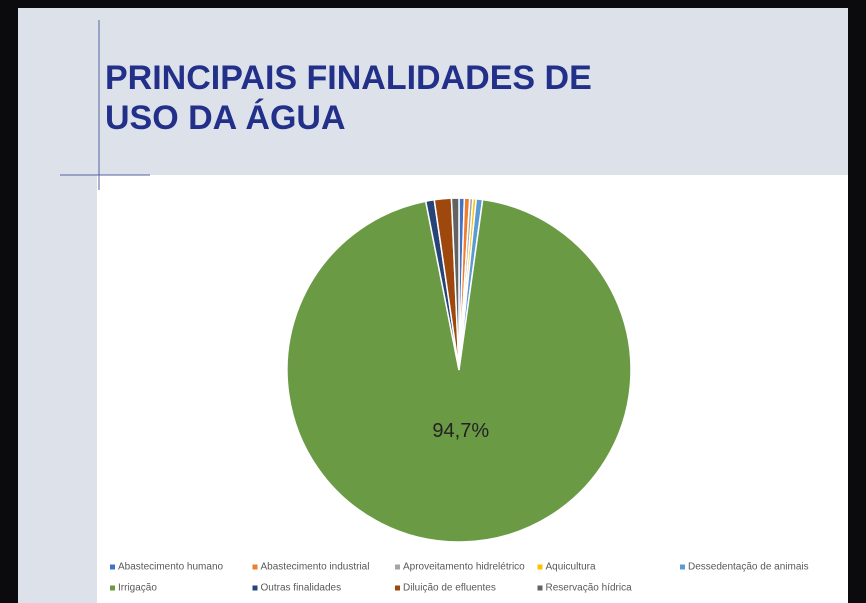 The image size is (866, 603). What do you see at coordinates (748, 567) in the screenshot?
I see `legend-label: Dessedentação de animais` at bounding box center [748, 567].